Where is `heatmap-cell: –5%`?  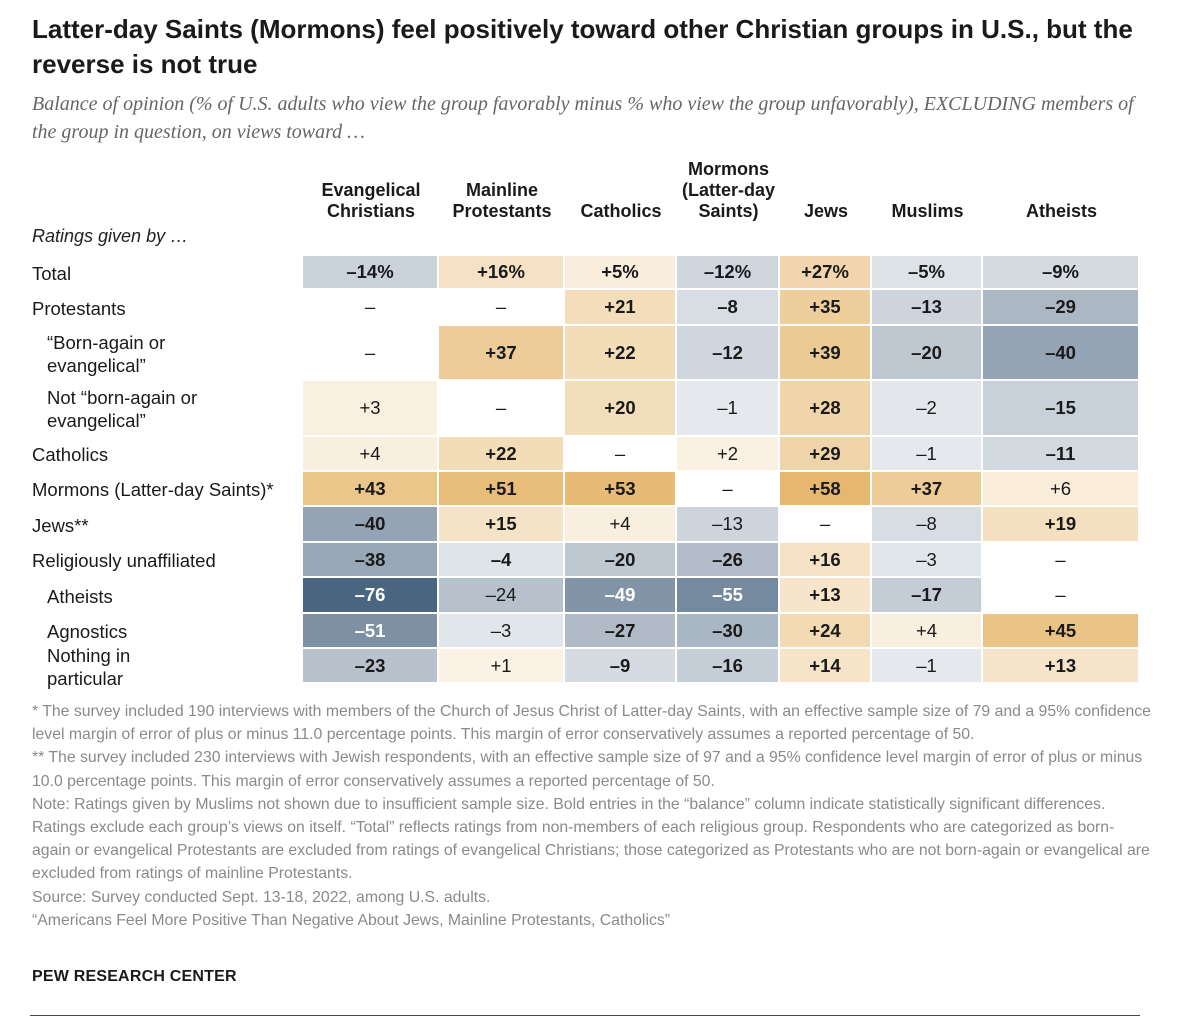
heatmap-cell: –5% is located at coordinates (926, 272).